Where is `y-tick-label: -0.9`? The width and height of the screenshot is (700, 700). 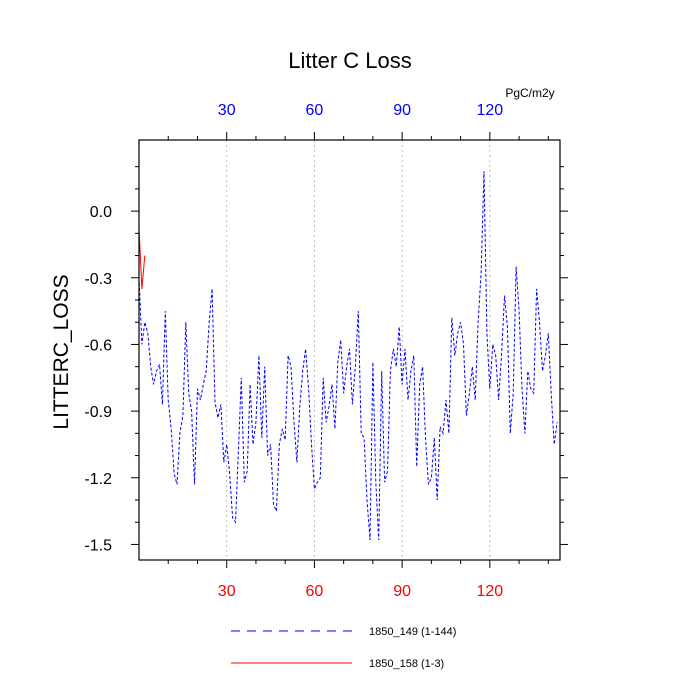 y-tick-label: -0.9 is located at coordinates (98, 412).